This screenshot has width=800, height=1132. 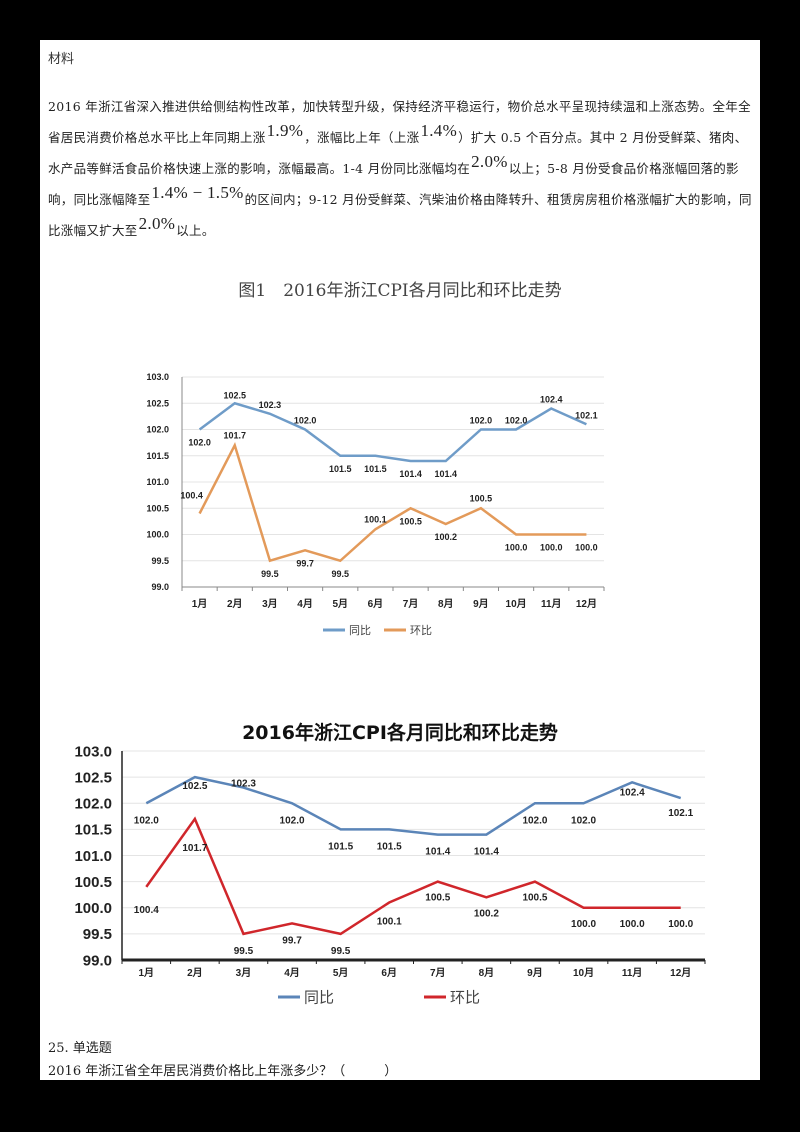 I want to click on math-value: 1.9%, so click(x=285, y=130).